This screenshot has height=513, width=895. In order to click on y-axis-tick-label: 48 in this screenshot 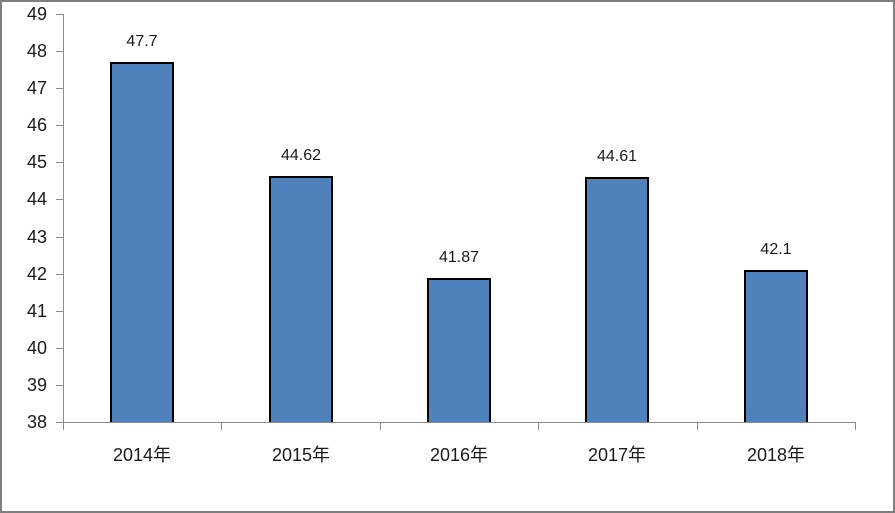, I will do `click(36, 51)`.